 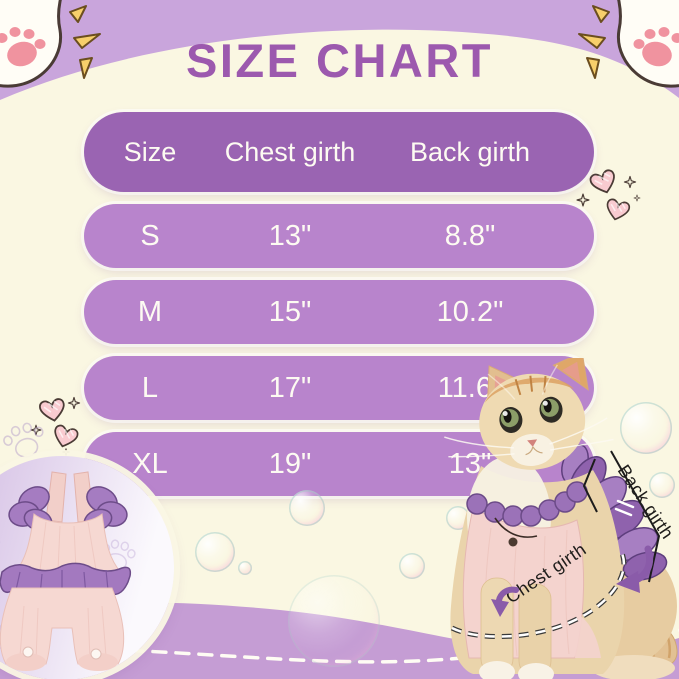 What do you see at coordinates (339, 60) in the screenshot?
I see `page-title: SIZE CHART` at bounding box center [339, 60].